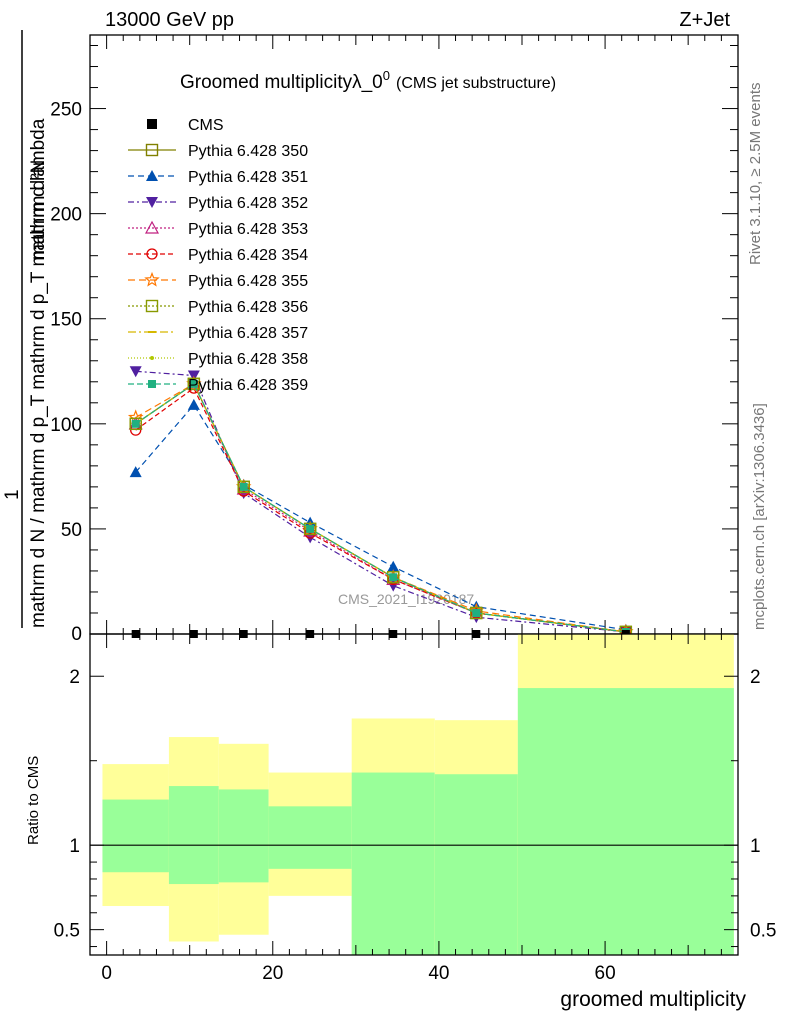 Image resolution: width=786 pixels, height=1024 pixels. I want to click on y-tick-label: 150, so click(66, 320).